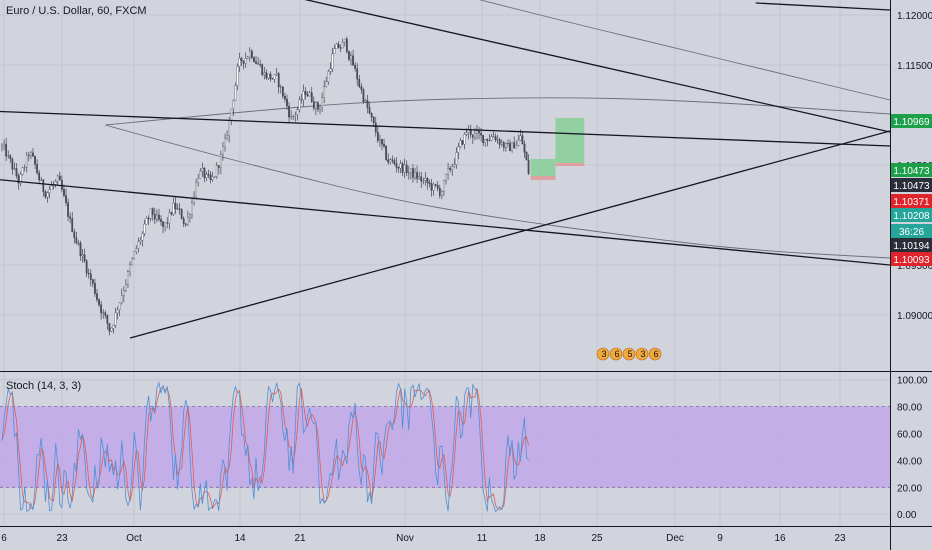 This screenshot has height=550, width=932. I want to click on position-tools, so click(557, 149).